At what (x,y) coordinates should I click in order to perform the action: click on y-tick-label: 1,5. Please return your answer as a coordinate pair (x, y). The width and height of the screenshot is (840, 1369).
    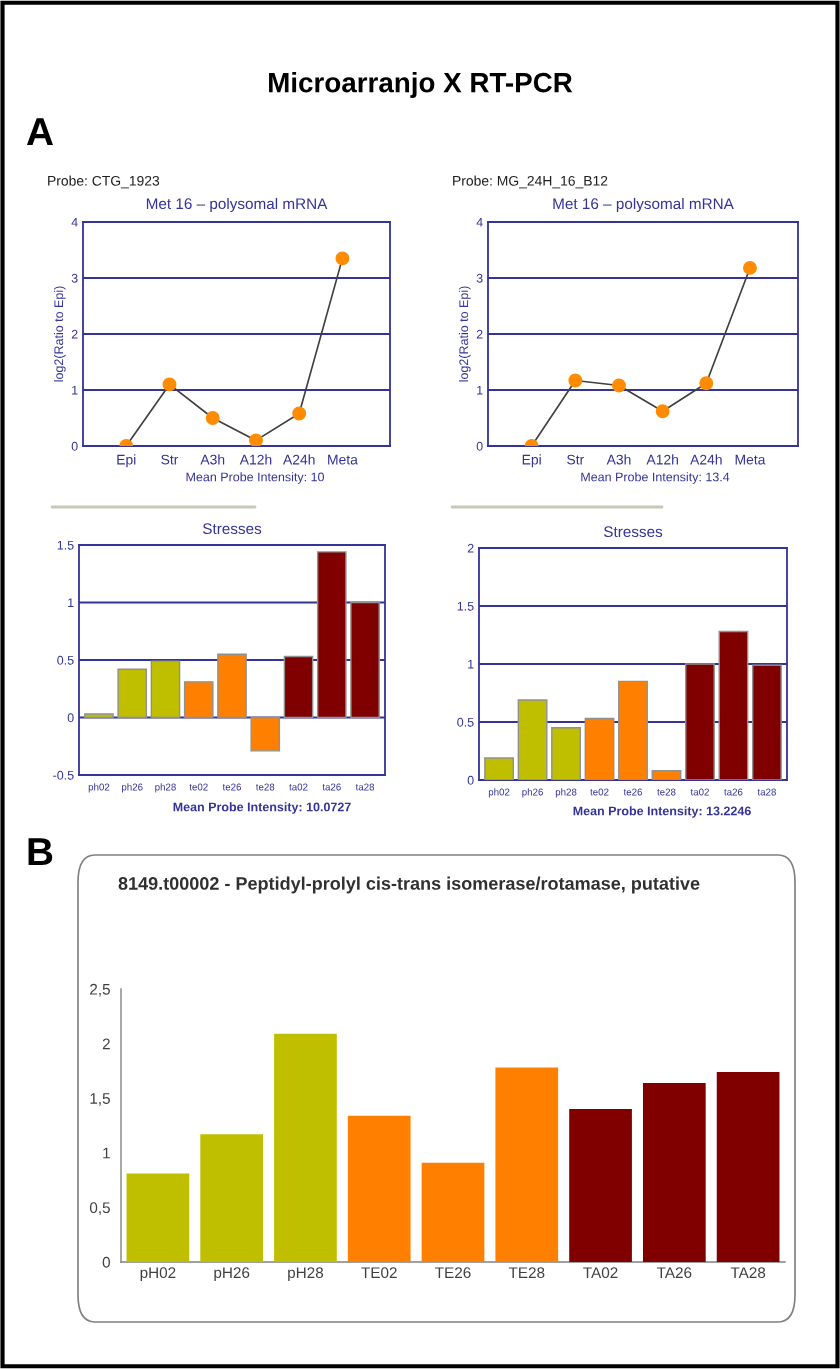
    Looking at the image, I should click on (100, 1099).